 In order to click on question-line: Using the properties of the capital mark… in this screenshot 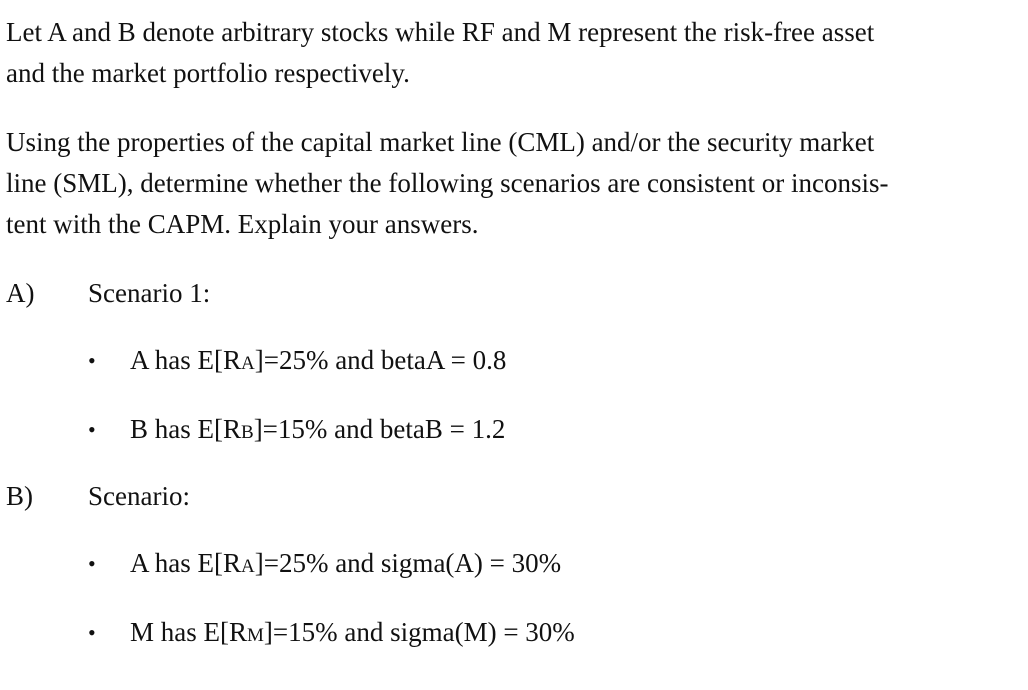, I will do `click(440, 142)`.